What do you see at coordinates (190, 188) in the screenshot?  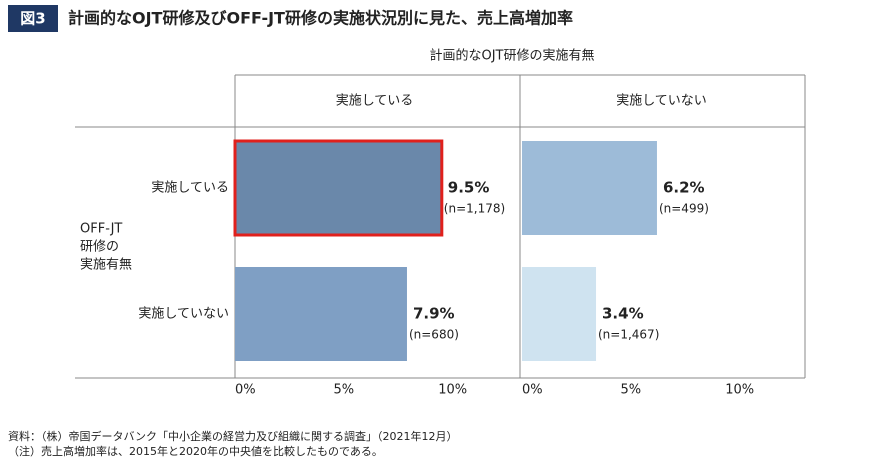 I see `row-label: 実施している` at bounding box center [190, 188].